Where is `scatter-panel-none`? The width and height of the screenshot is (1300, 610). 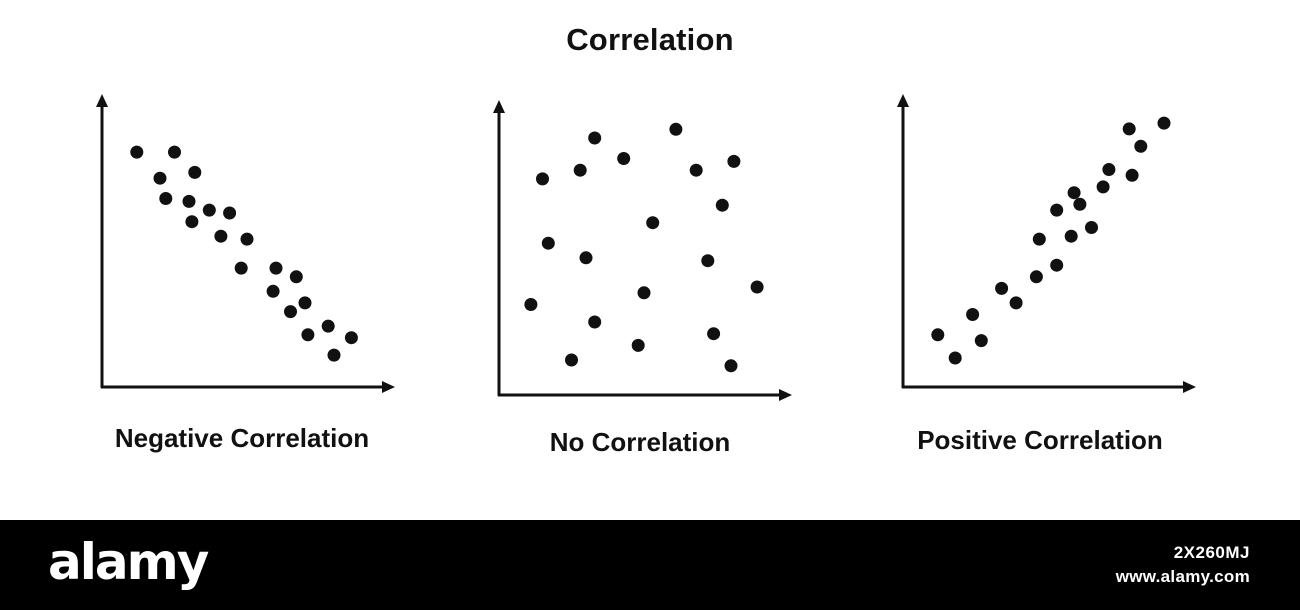
scatter-panel-none is located at coordinates (642, 250).